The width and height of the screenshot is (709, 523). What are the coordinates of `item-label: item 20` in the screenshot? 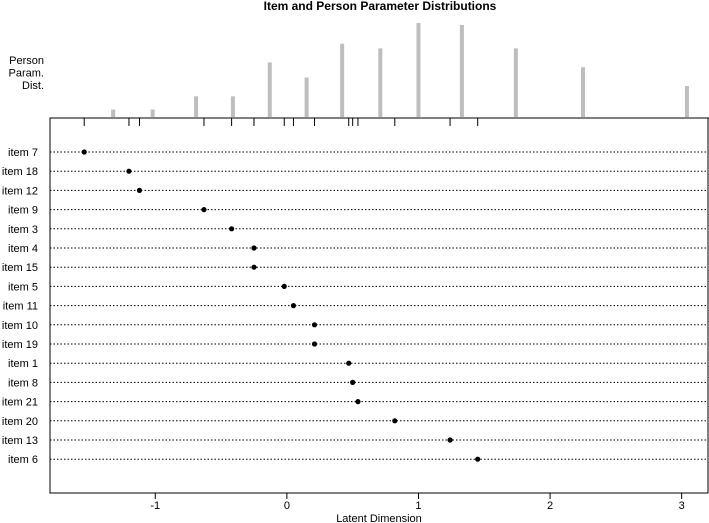 It's located at (20, 422).